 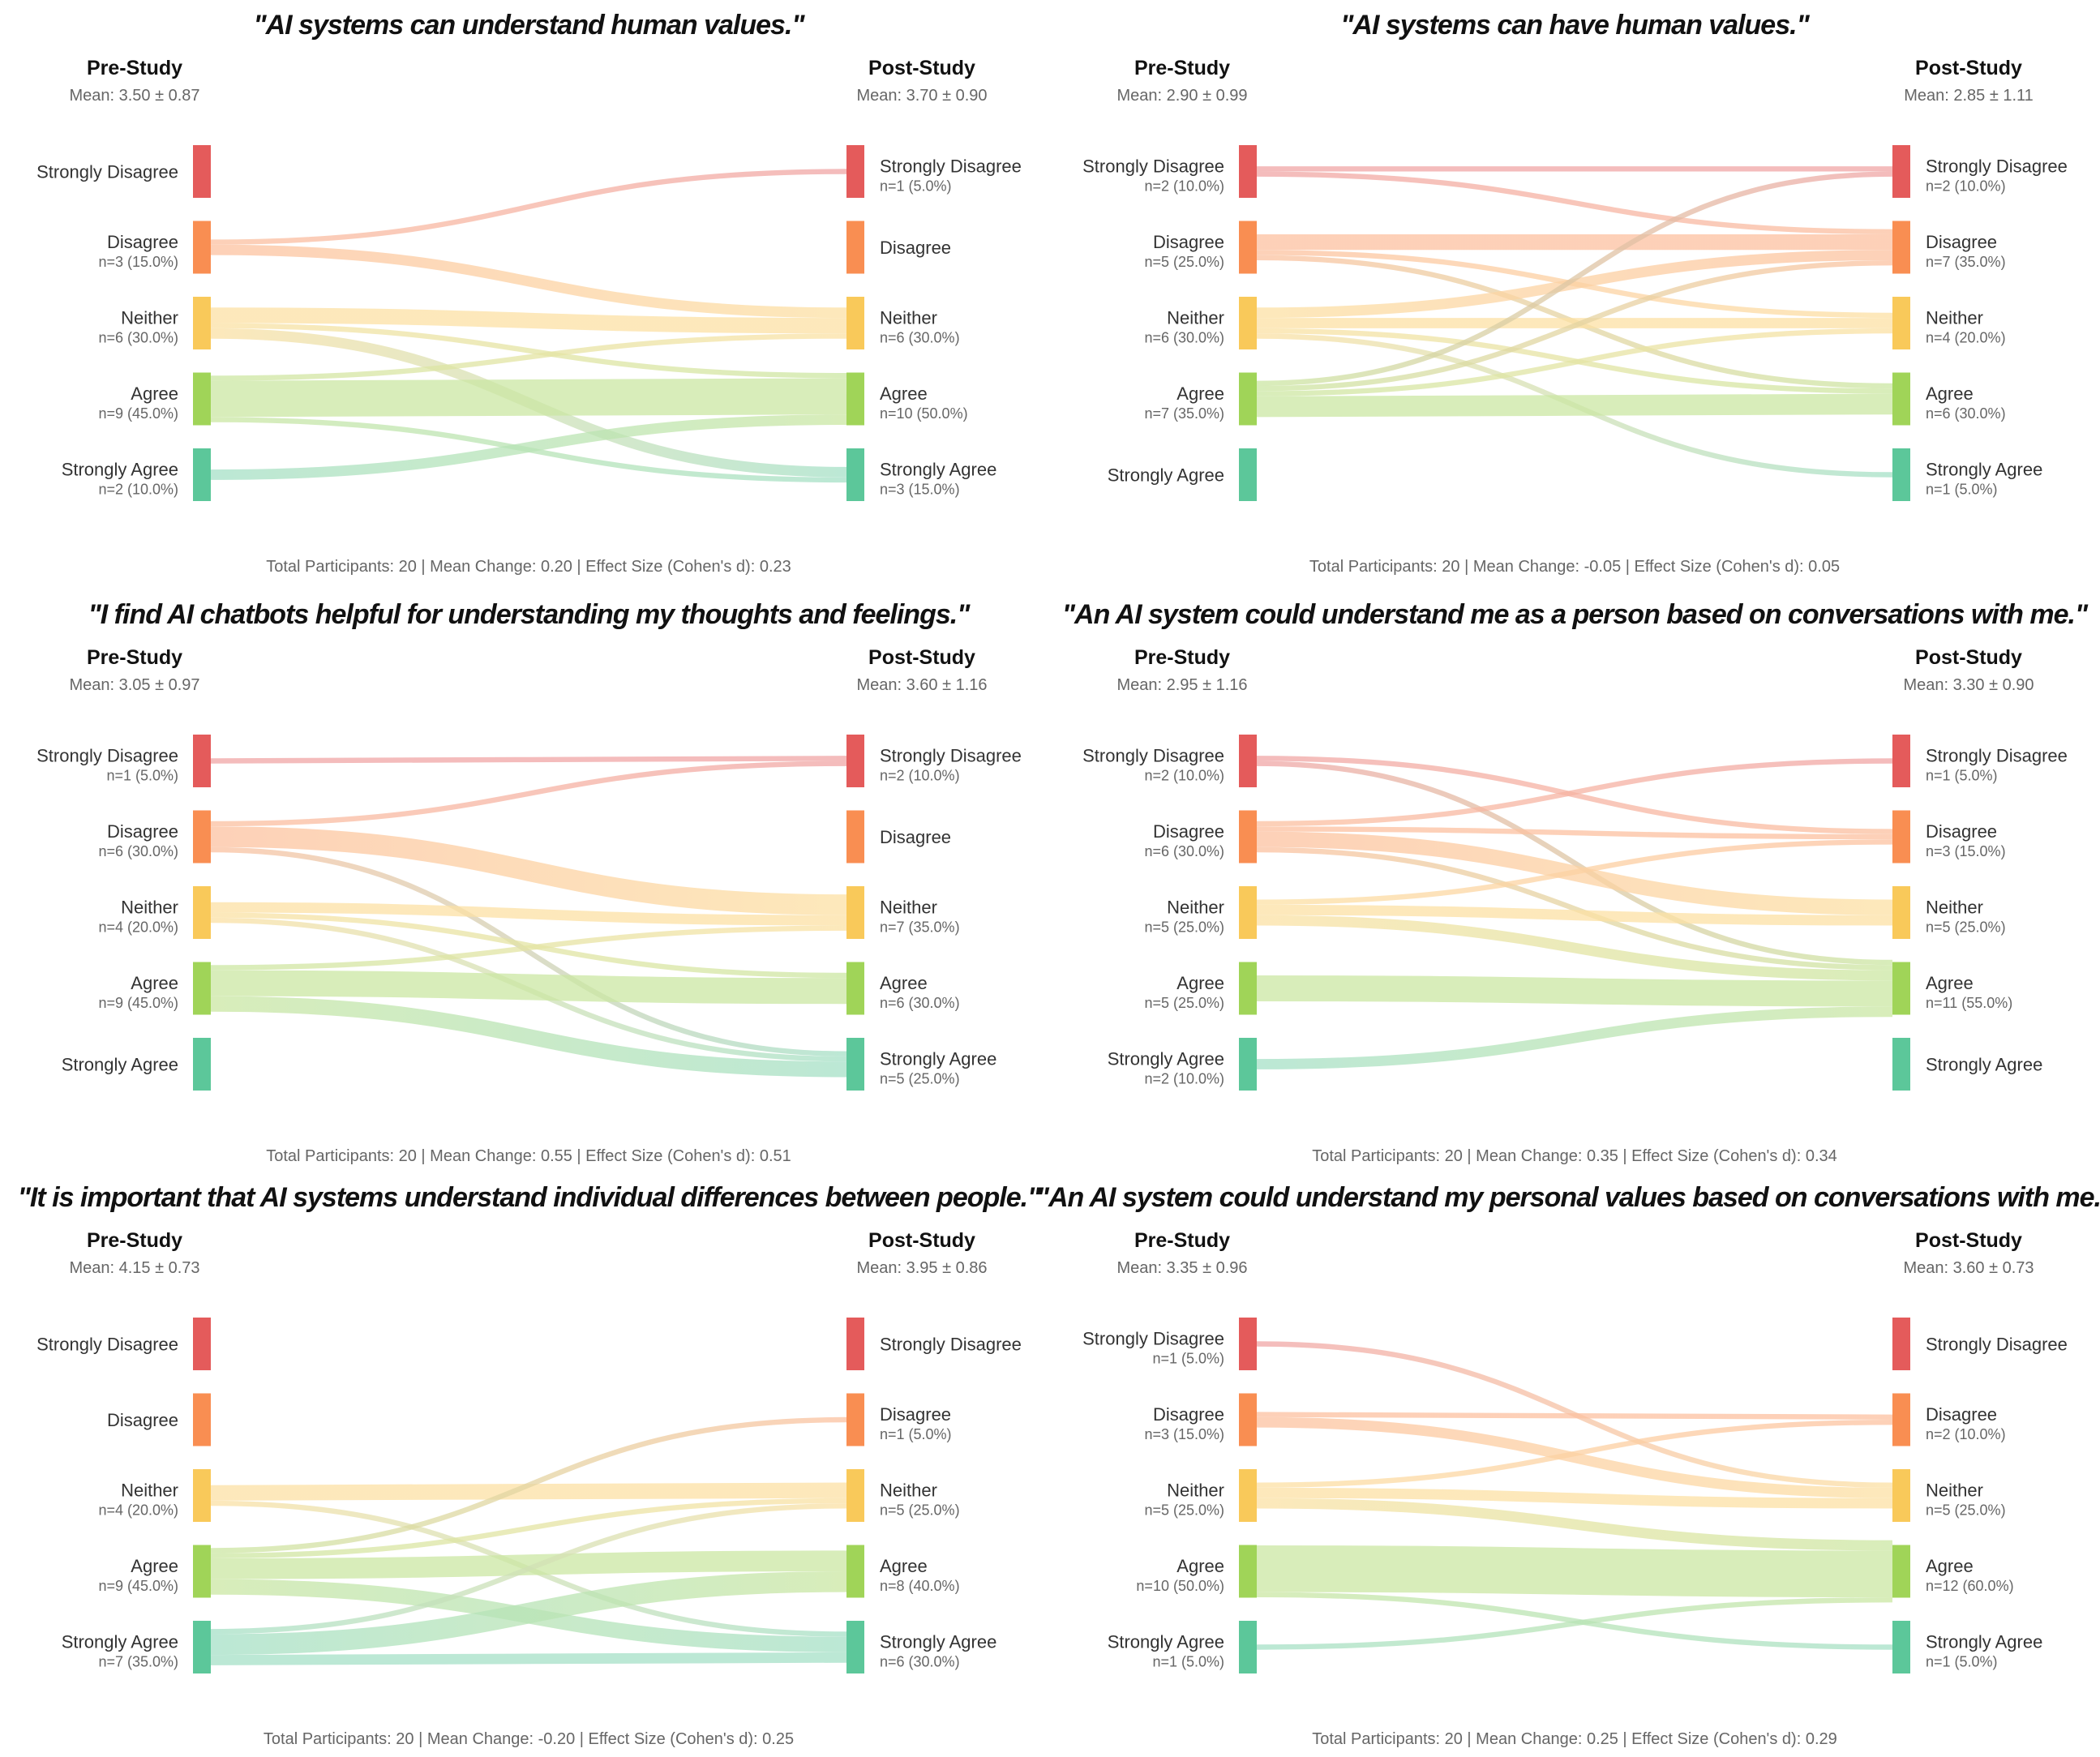 What do you see at coordinates (529, 1484) in the screenshot?
I see `flow-agree-to-disagree` at bounding box center [529, 1484].